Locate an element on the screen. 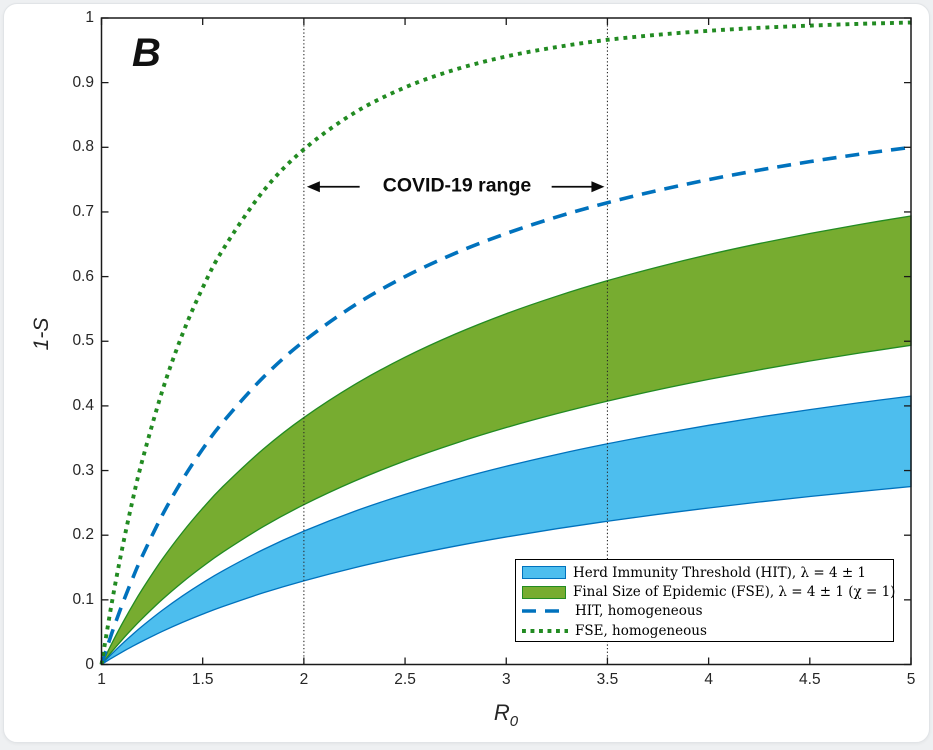 The height and width of the screenshot is (750, 933). x-axis-label-main: R is located at coordinates (501, 712).